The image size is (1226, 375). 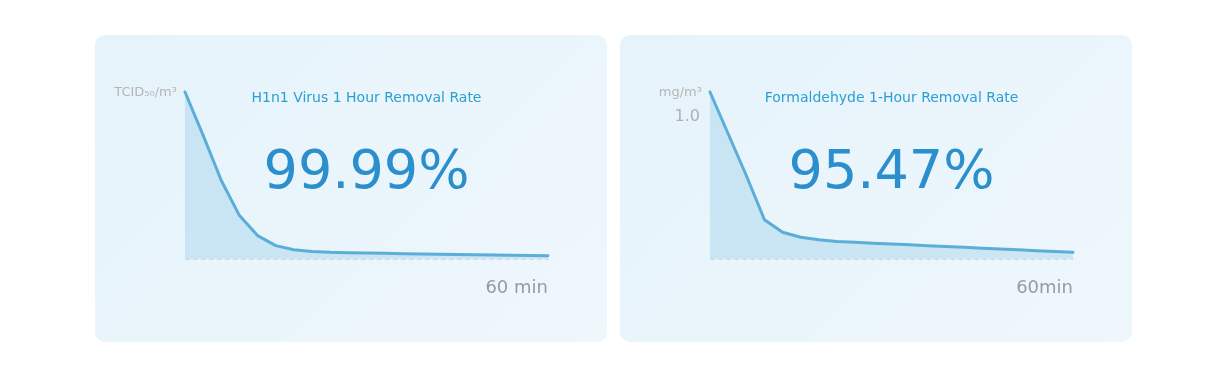 What do you see at coordinates (366, 97) in the screenshot?
I see `chart-title: H1n1 Virus 1 Hour Removal Rate` at bounding box center [366, 97].